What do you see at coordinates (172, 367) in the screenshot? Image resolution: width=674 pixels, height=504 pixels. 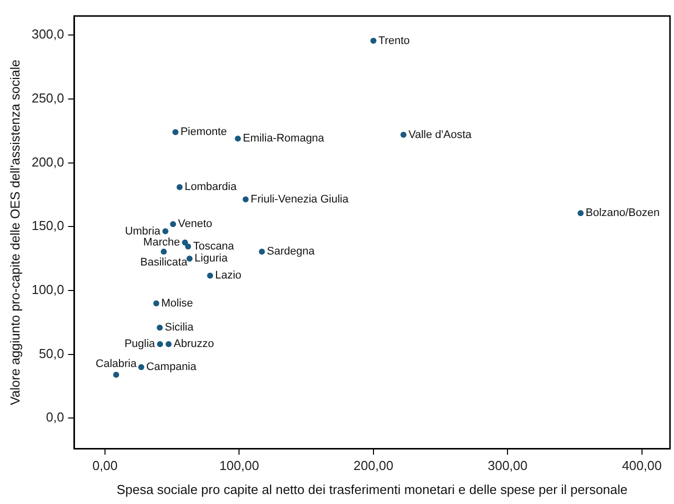 I see `annotation: Campania` at bounding box center [172, 367].